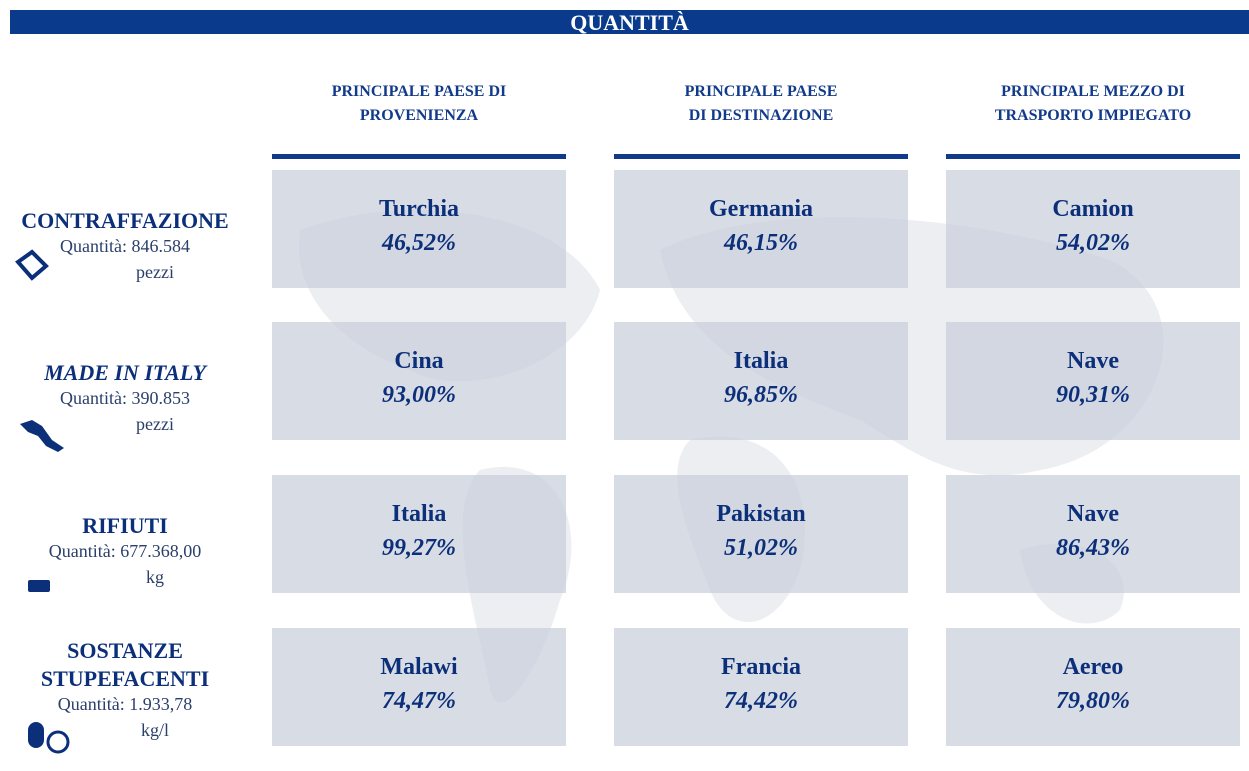 This screenshot has width=1249, height=771. What do you see at coordinates (1093, 104) in the screenshot?
I see `column-header: PRINCIPALE MEZZO DI TRASPORTO IMPIEGATO` at bounding box center [1093, 104].